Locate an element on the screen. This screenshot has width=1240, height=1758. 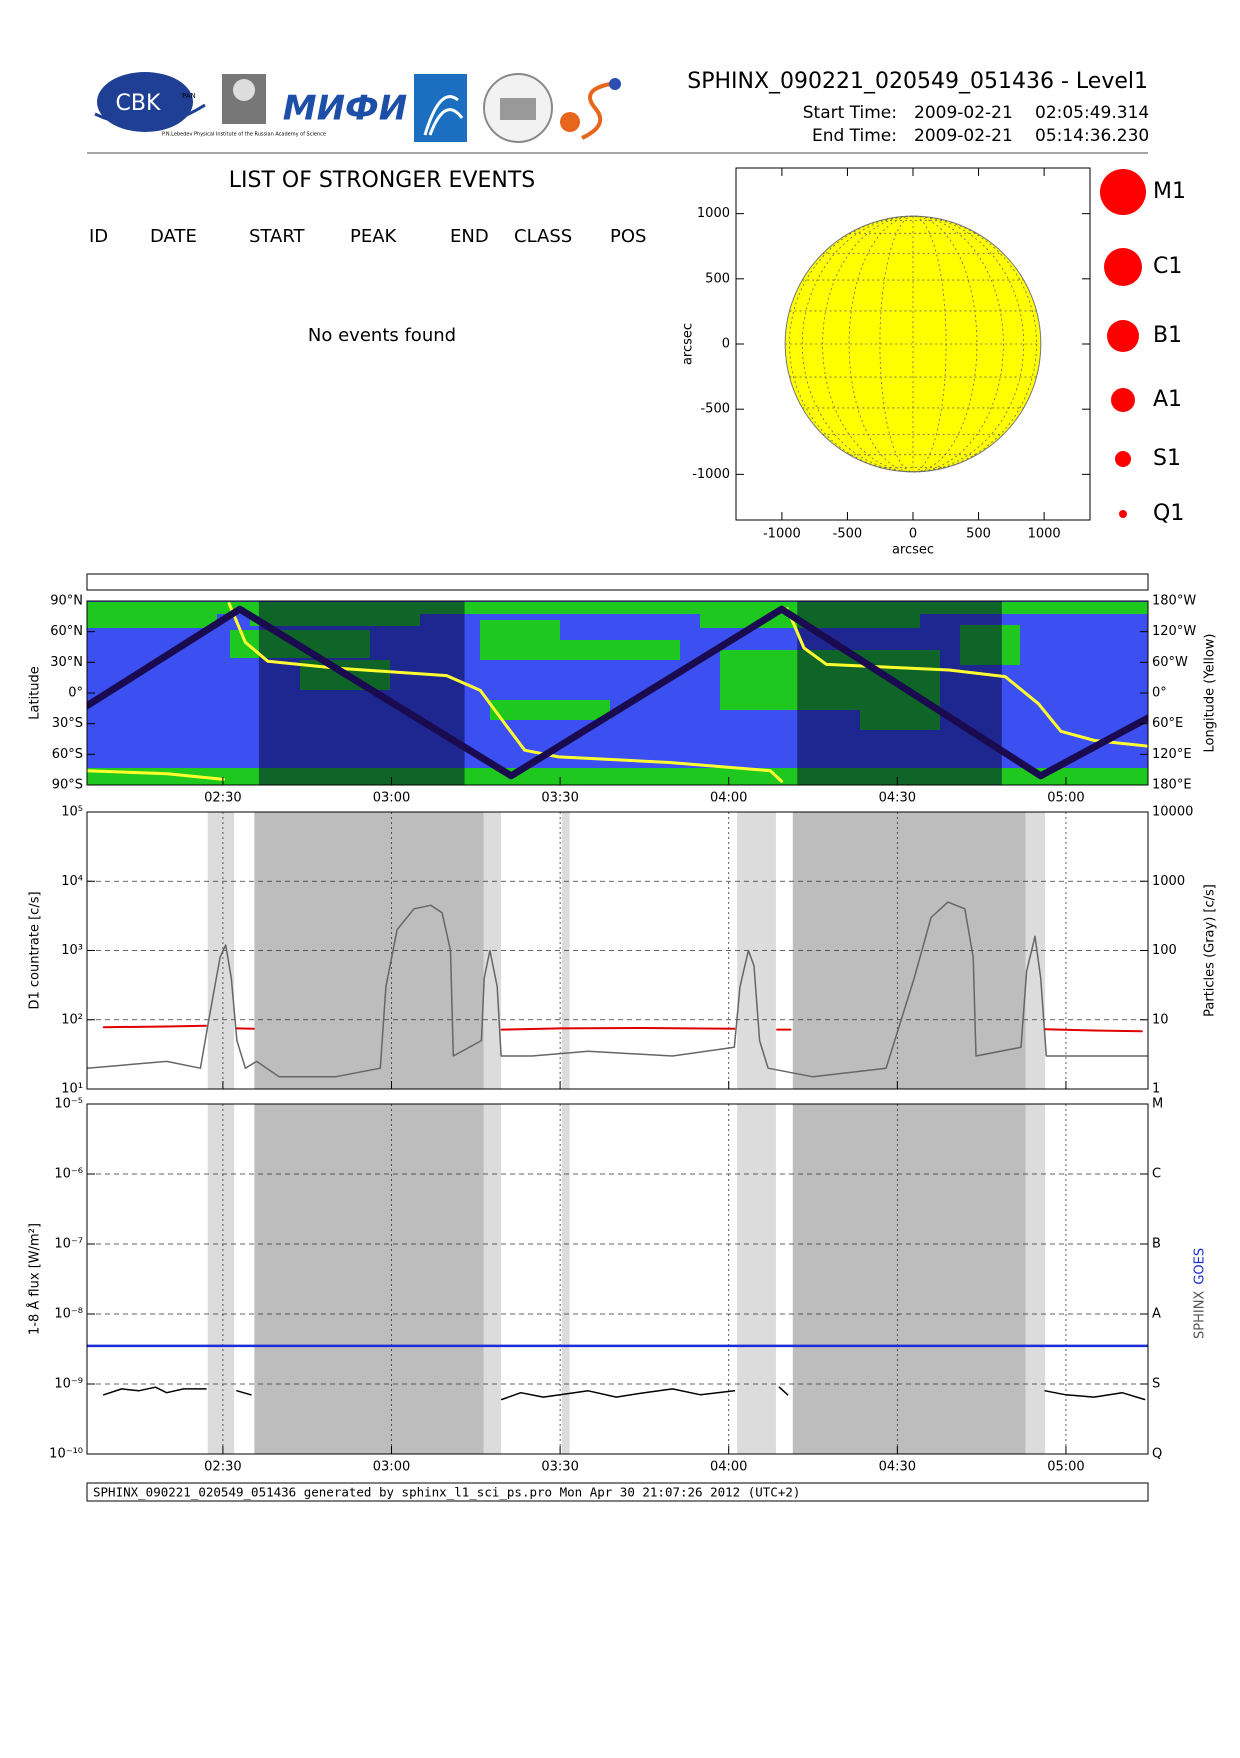
x-tick-label: -500 is located at coordinates (848, 534).